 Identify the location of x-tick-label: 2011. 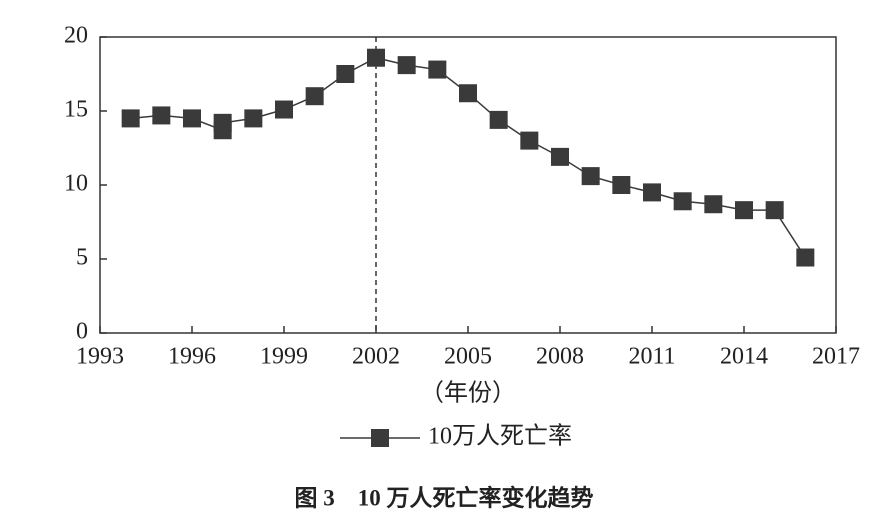
(651, 357).